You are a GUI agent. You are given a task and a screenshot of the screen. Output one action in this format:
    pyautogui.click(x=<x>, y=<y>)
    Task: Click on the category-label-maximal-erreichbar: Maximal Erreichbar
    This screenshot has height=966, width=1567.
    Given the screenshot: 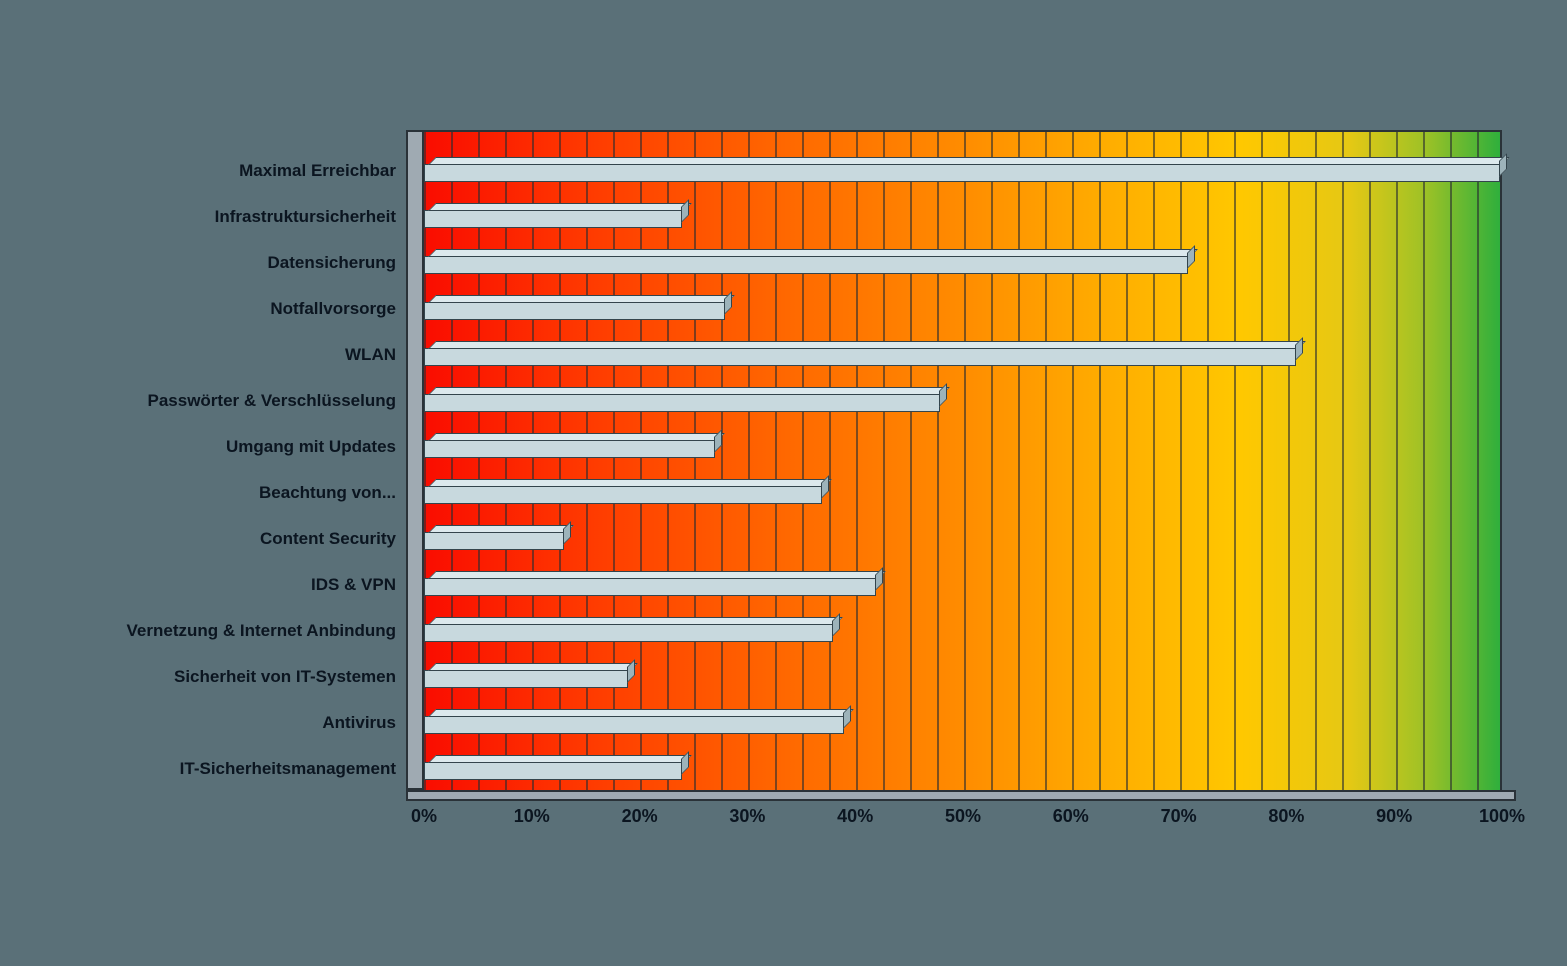 What is the action you would take?
    pyautogui.click(x=317, y=170)
    